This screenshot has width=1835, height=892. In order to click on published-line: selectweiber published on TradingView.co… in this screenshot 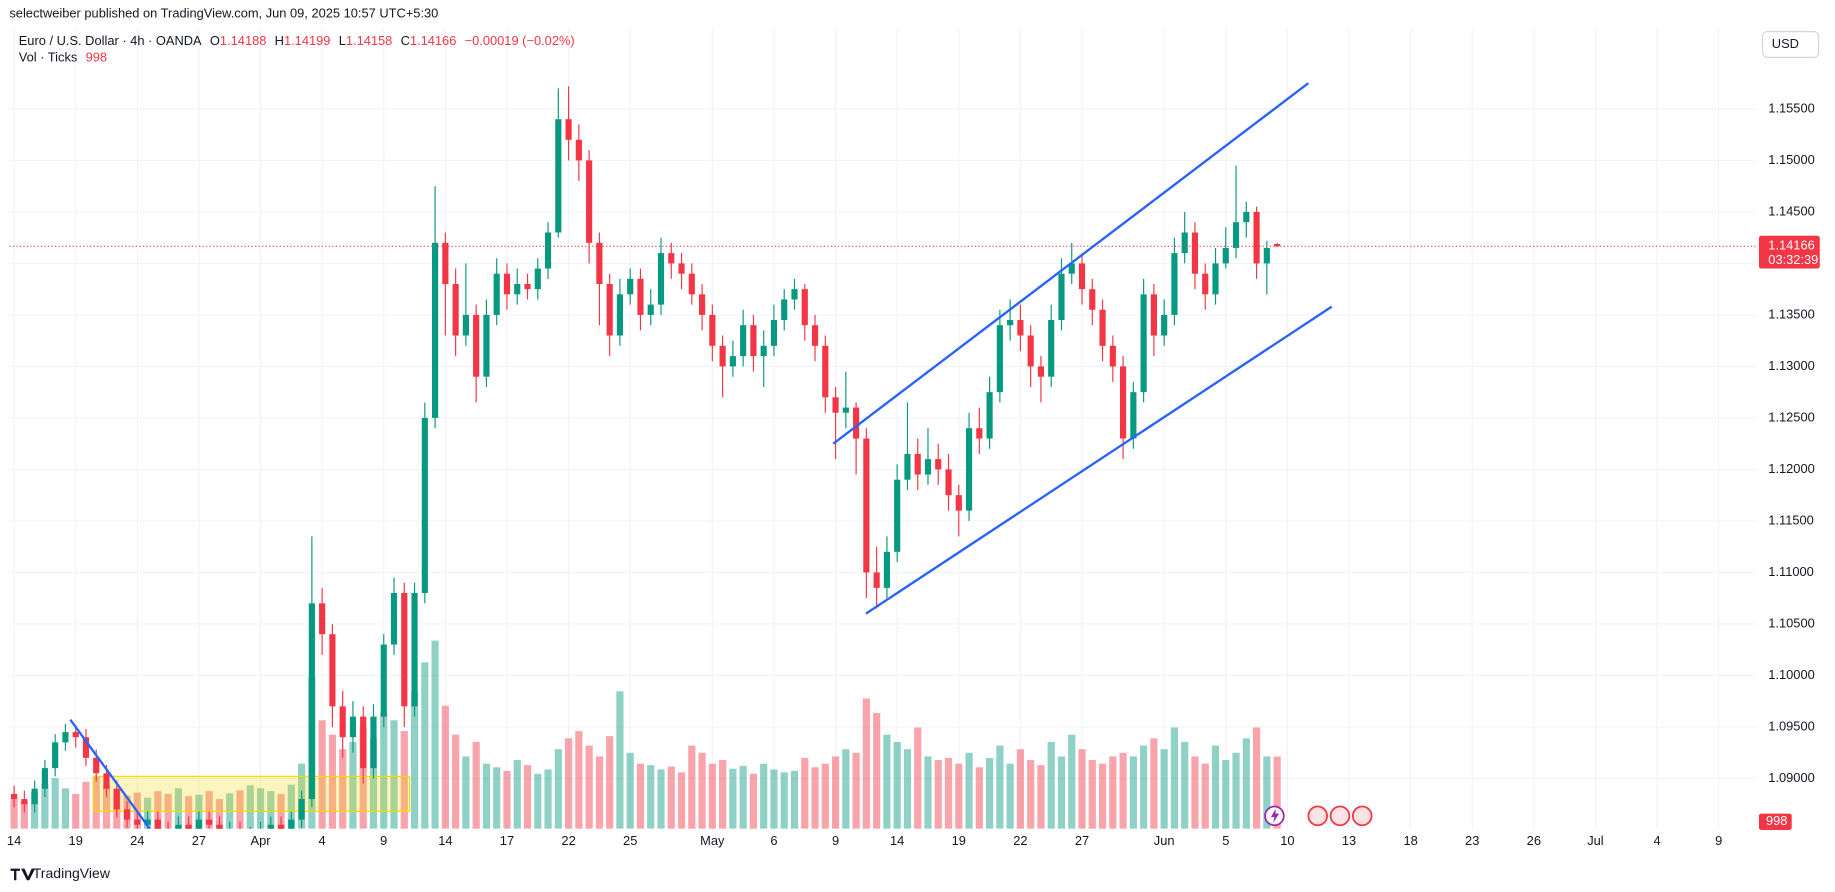, I will do `click(223, 12)`.